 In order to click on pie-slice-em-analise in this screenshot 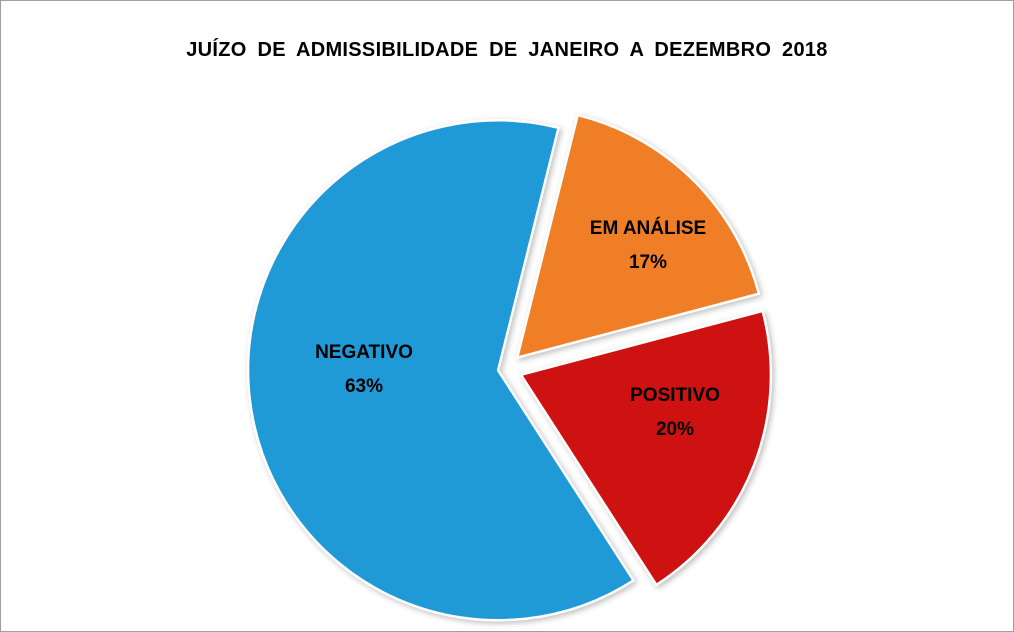, I will do `click(638, 236)`.